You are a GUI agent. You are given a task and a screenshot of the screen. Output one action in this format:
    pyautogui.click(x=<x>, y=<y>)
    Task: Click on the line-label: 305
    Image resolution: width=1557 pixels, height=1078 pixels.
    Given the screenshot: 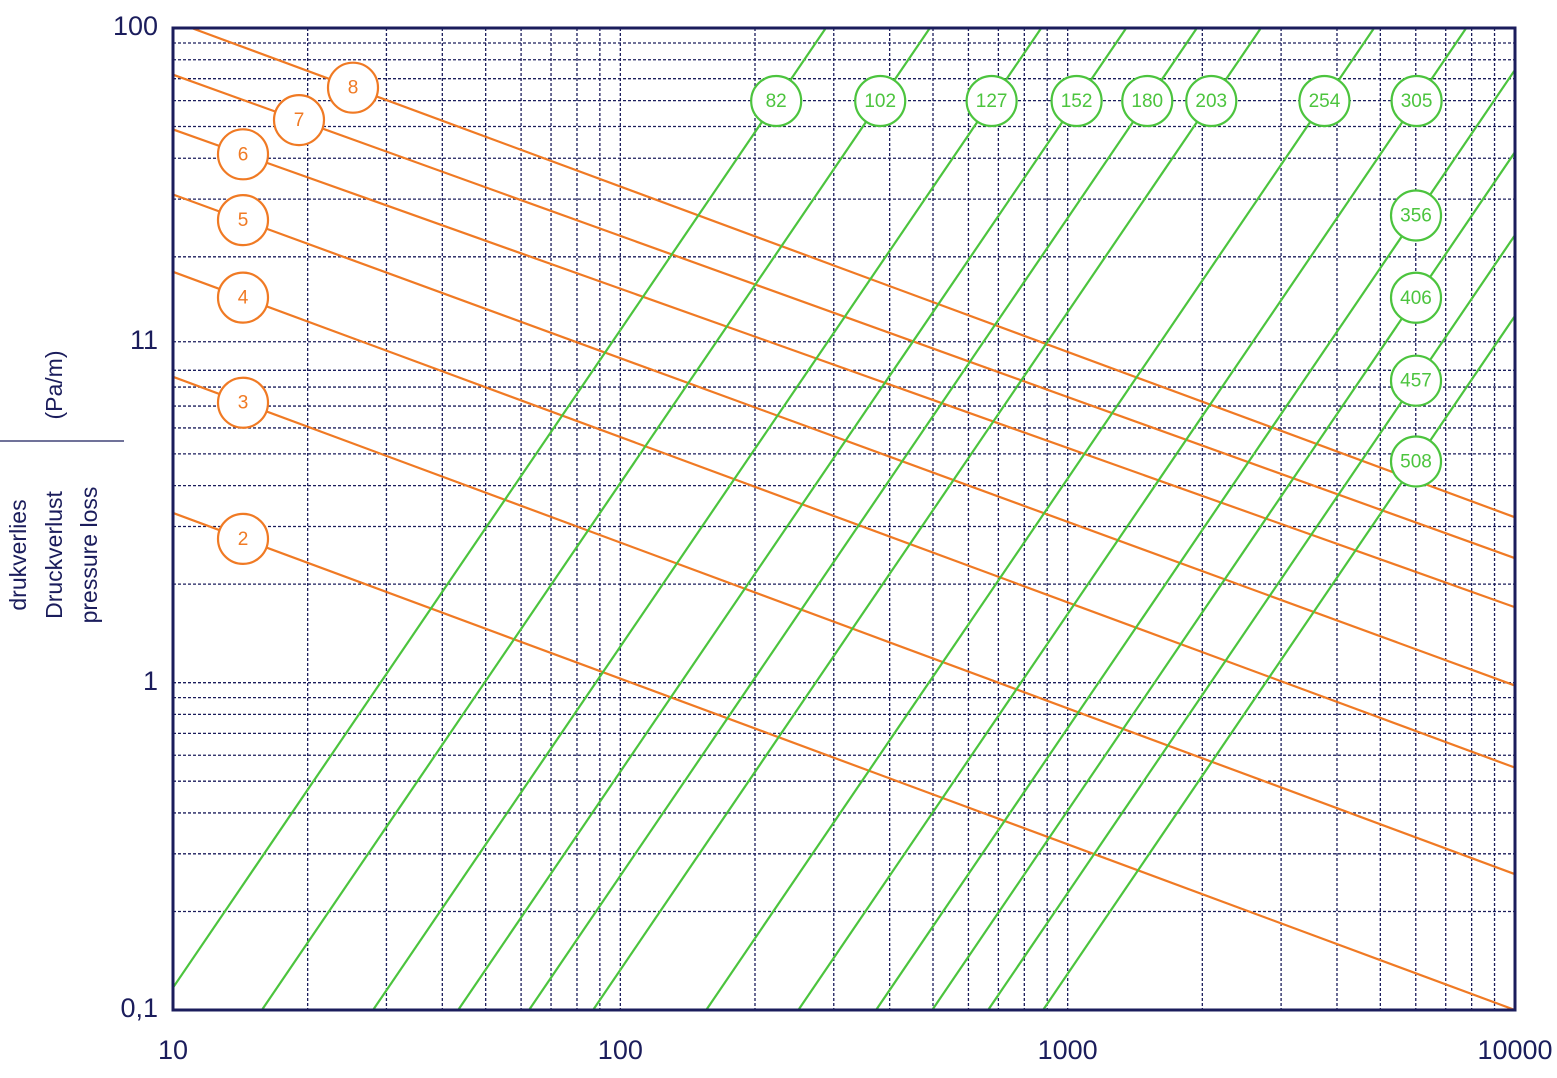 What is the action you would take?
    pyautogui.click(x=1417, y=101)
    